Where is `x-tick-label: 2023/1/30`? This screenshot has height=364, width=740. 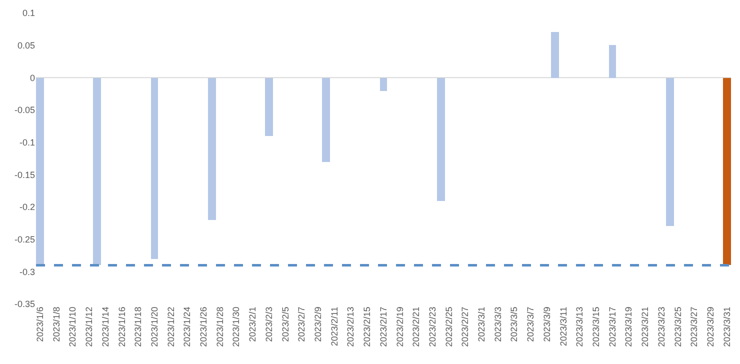 x-tick-label: 2023/1/30 is located at coordinates (236, 326).